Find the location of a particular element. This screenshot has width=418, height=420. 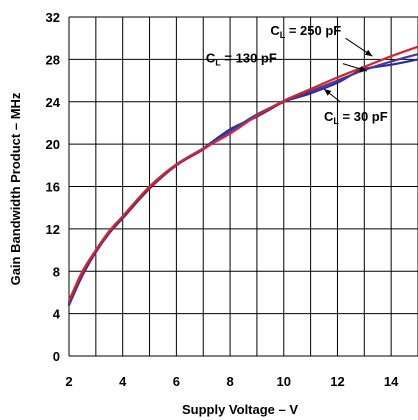

y-tick-label: 12 is located at coordinates (53, 229).